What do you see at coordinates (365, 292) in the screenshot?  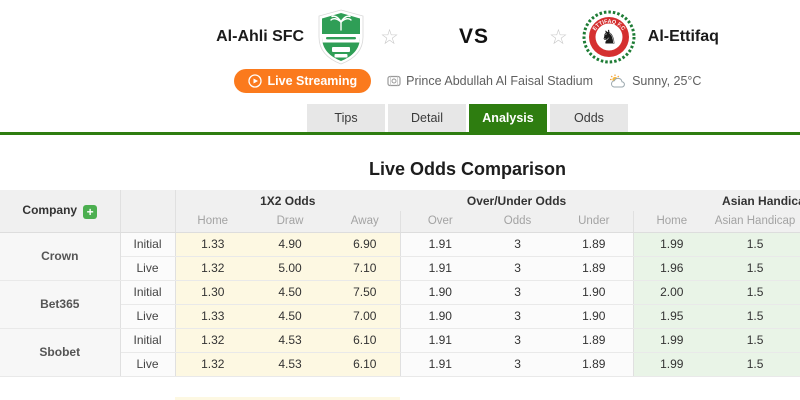 I see `odds-value-cell: 7.50` at bounding box center [365, 292].